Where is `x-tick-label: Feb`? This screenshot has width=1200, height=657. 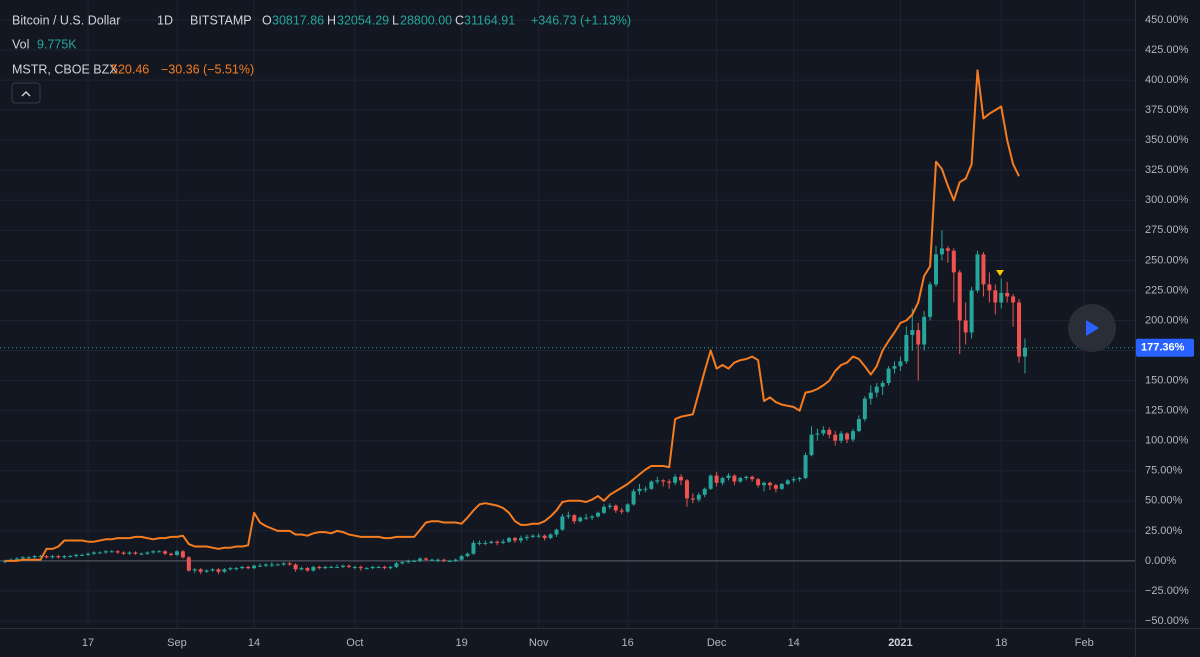 x-tick-label: Feb is located at coordinates (1084, 643).